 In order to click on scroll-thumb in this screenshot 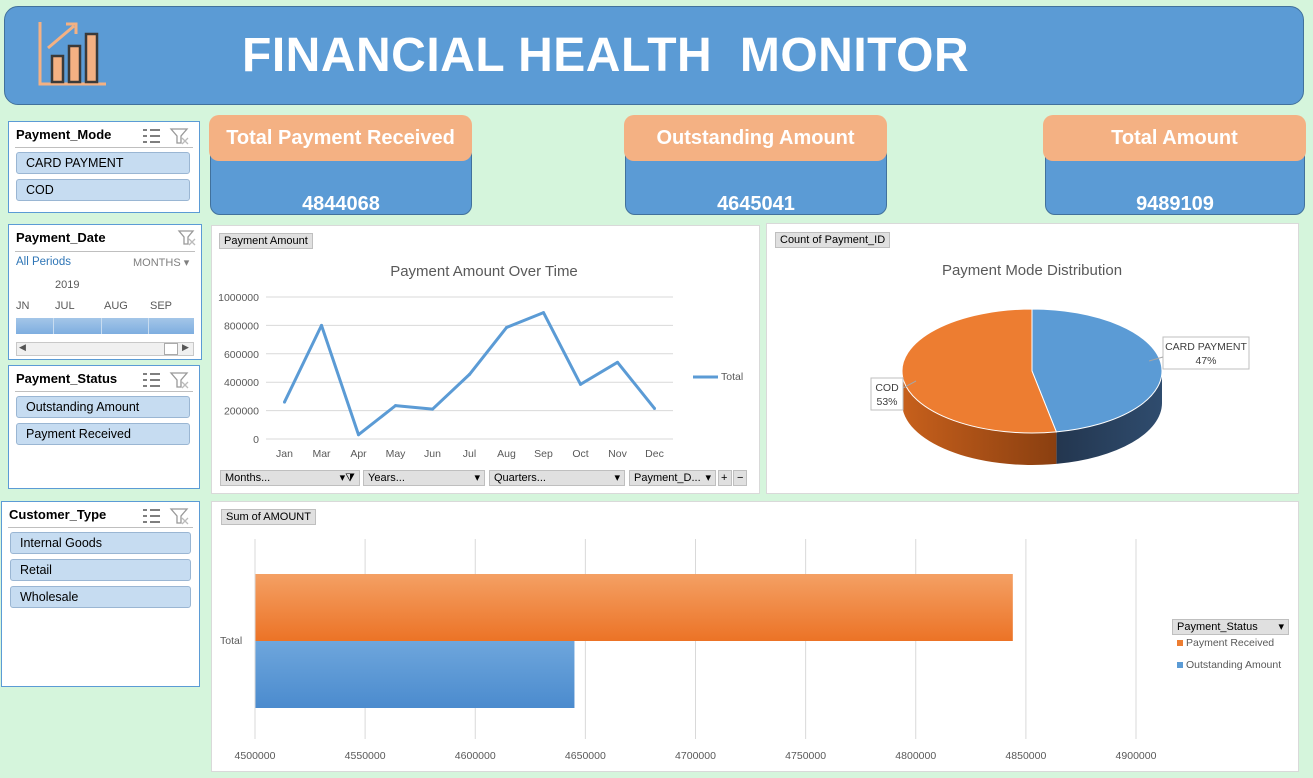, I will do `click(171, 349)`.